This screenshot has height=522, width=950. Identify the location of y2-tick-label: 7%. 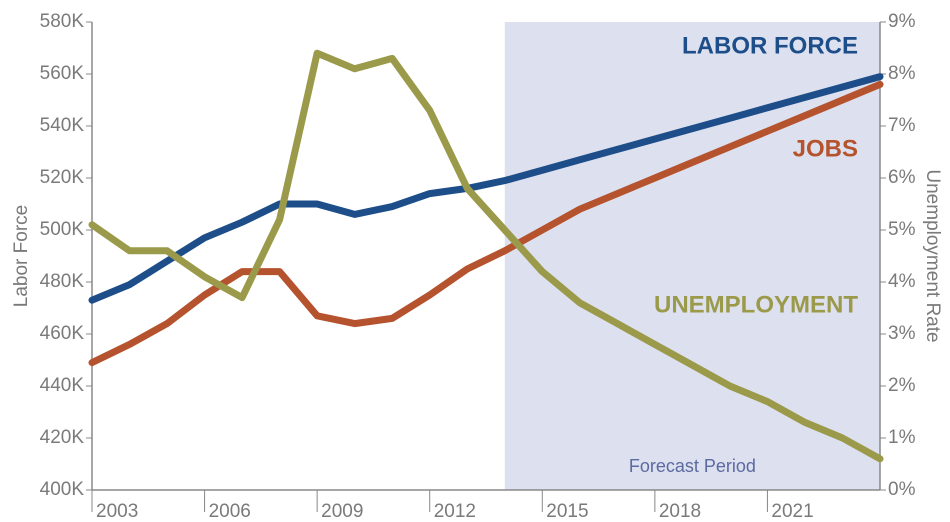
(902, 125).